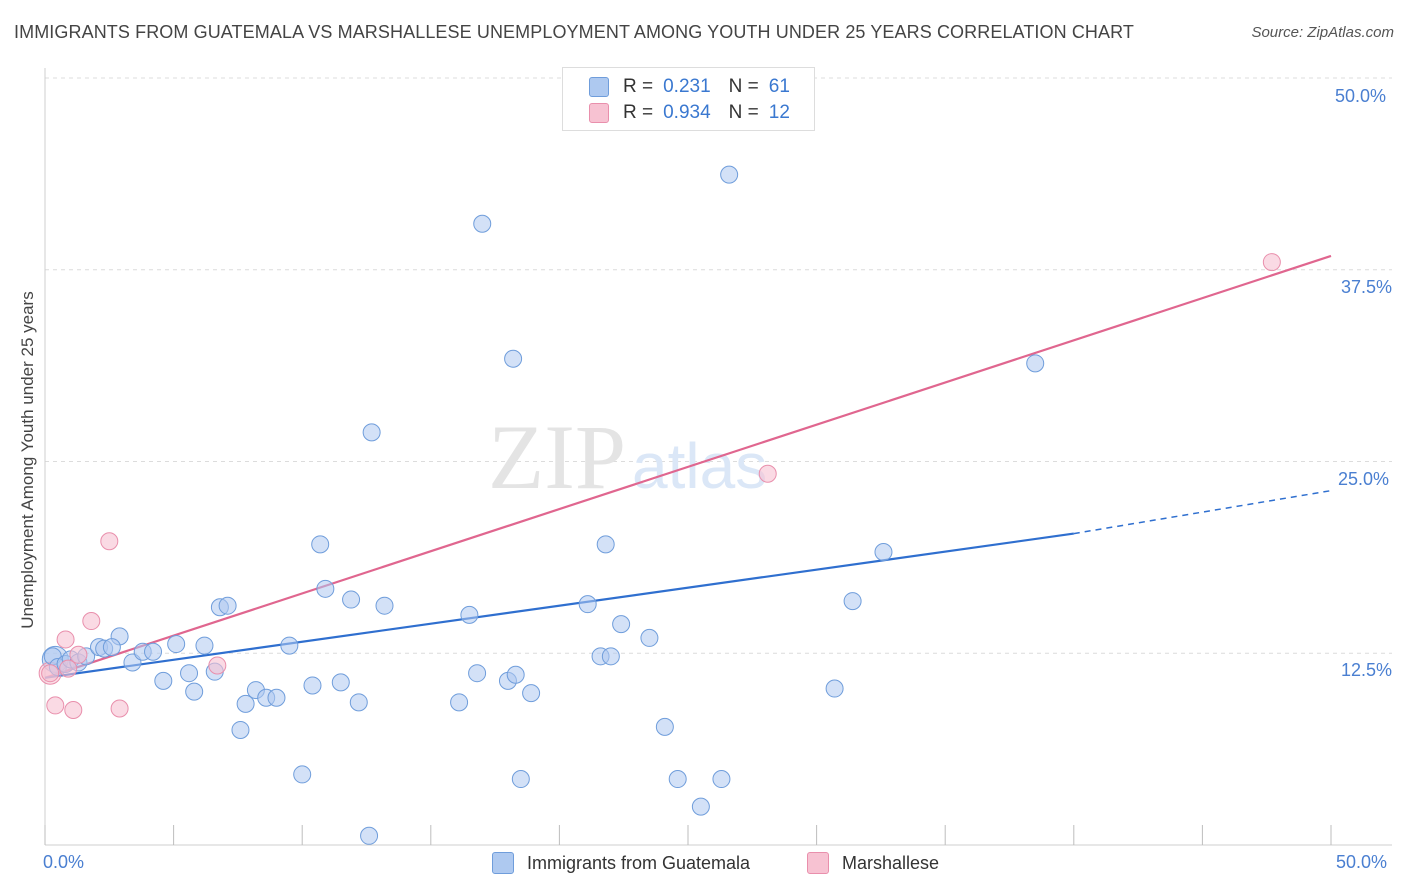 This screenshot has width=1406, height=892. Describe the element at coordinates (687, 112) in the screenshot. I see `legend-r-value-marshallese: 0.934` at that location.